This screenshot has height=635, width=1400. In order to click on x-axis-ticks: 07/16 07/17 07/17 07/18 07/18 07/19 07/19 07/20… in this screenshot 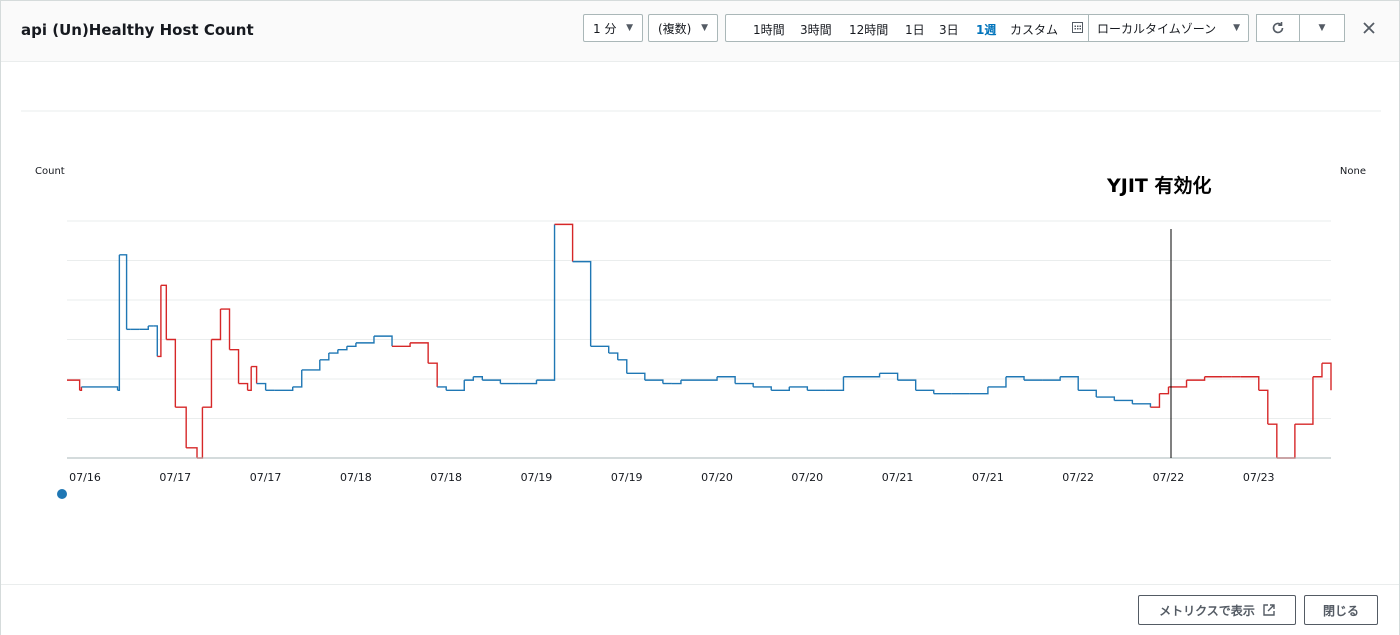, I will do `click(671, 477)`.